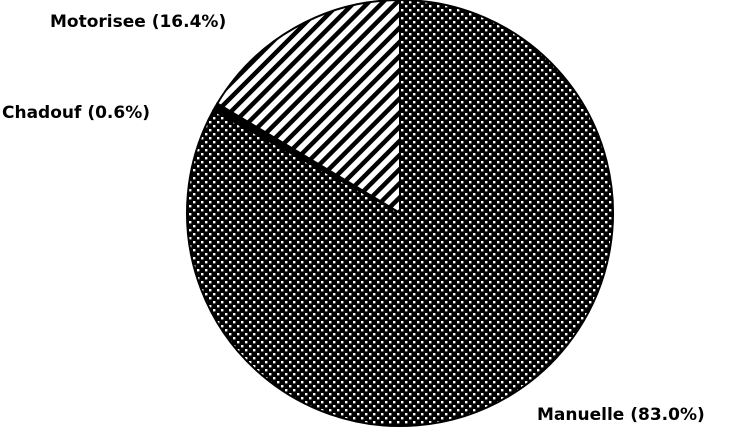 This screenshot has width=730, height=437. I want to click on slice-label-chadouf: Chadouf (0.6%), so click(76, 113).